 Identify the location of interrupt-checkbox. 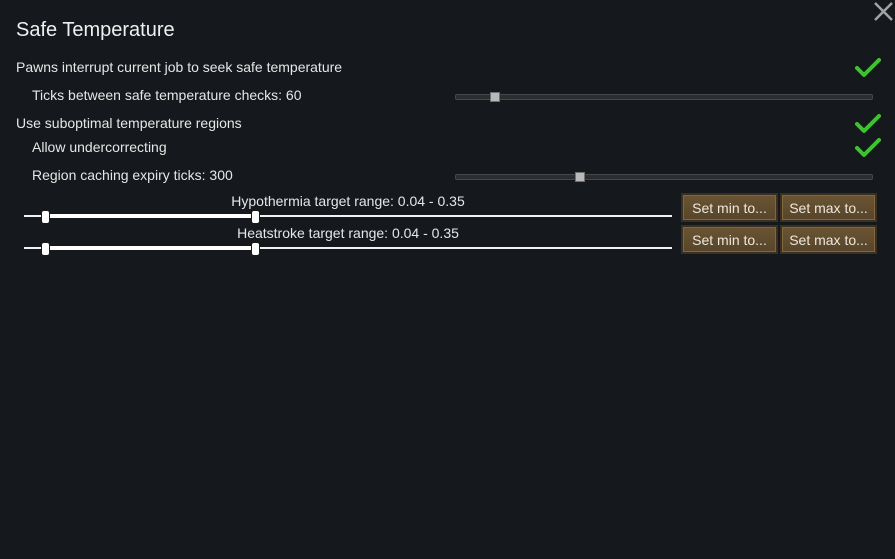
(868, 68).